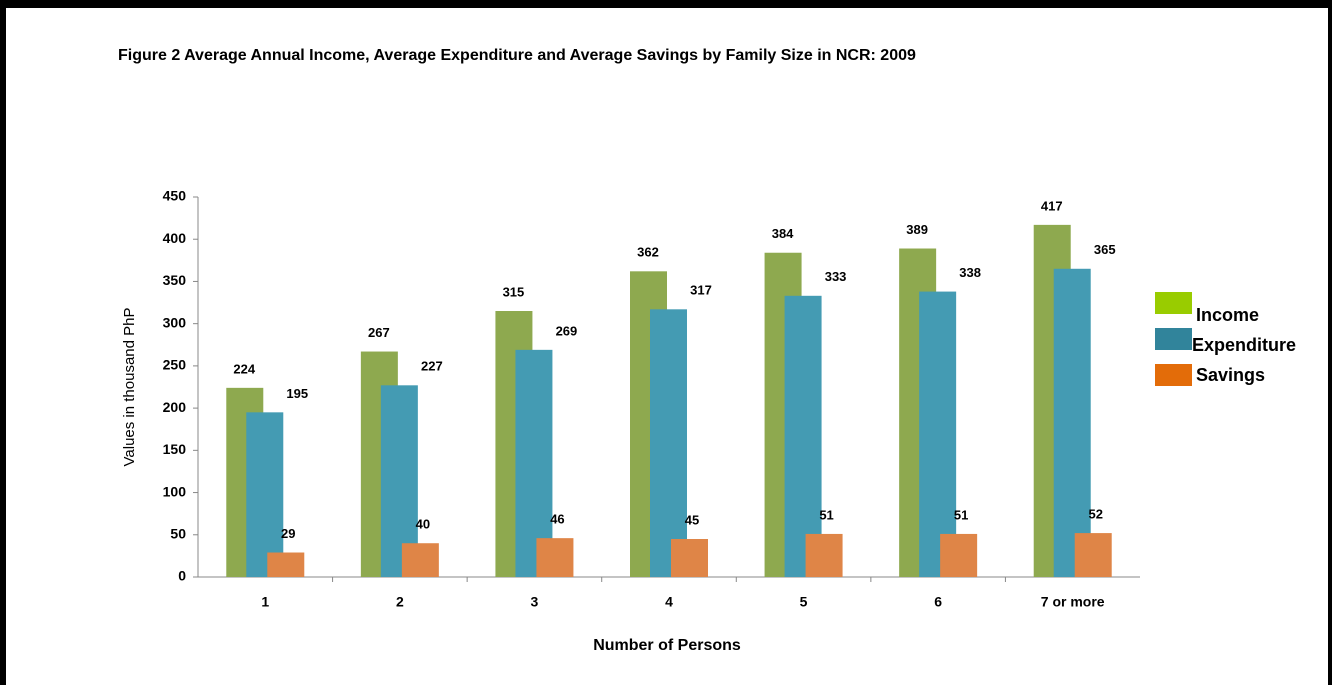 This screenshot has width=1332, height=685. What do you see at coordinates (175, 449) in the screenshot?
I see `y-tick-label: 150` at bounding box center [175, 449].